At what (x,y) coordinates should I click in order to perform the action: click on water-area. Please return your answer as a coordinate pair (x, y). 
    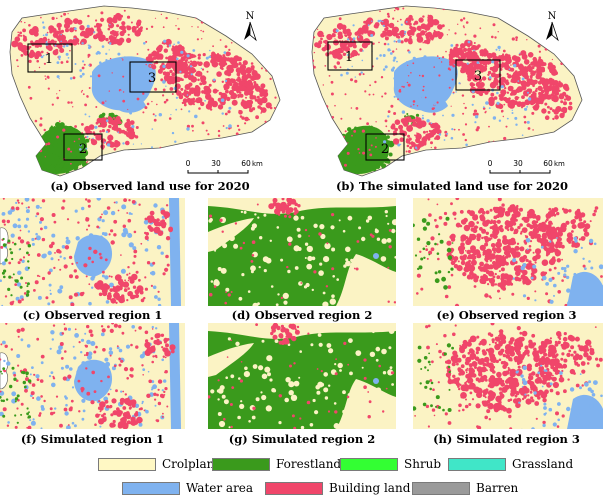
    Looking at the image, I should click on (585, 288).